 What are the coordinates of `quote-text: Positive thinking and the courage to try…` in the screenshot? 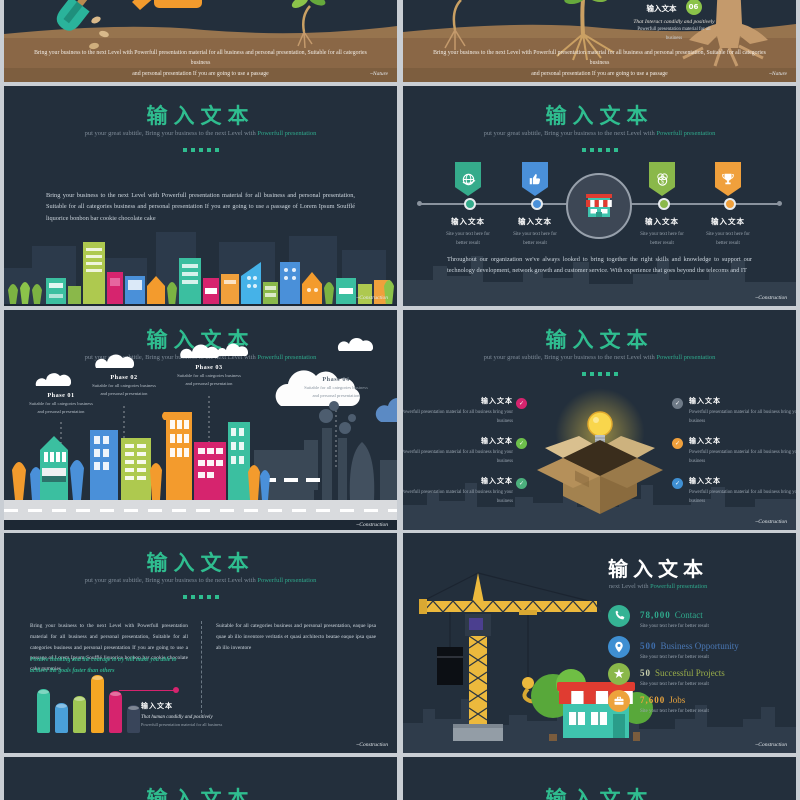 It's located at (103, 665).